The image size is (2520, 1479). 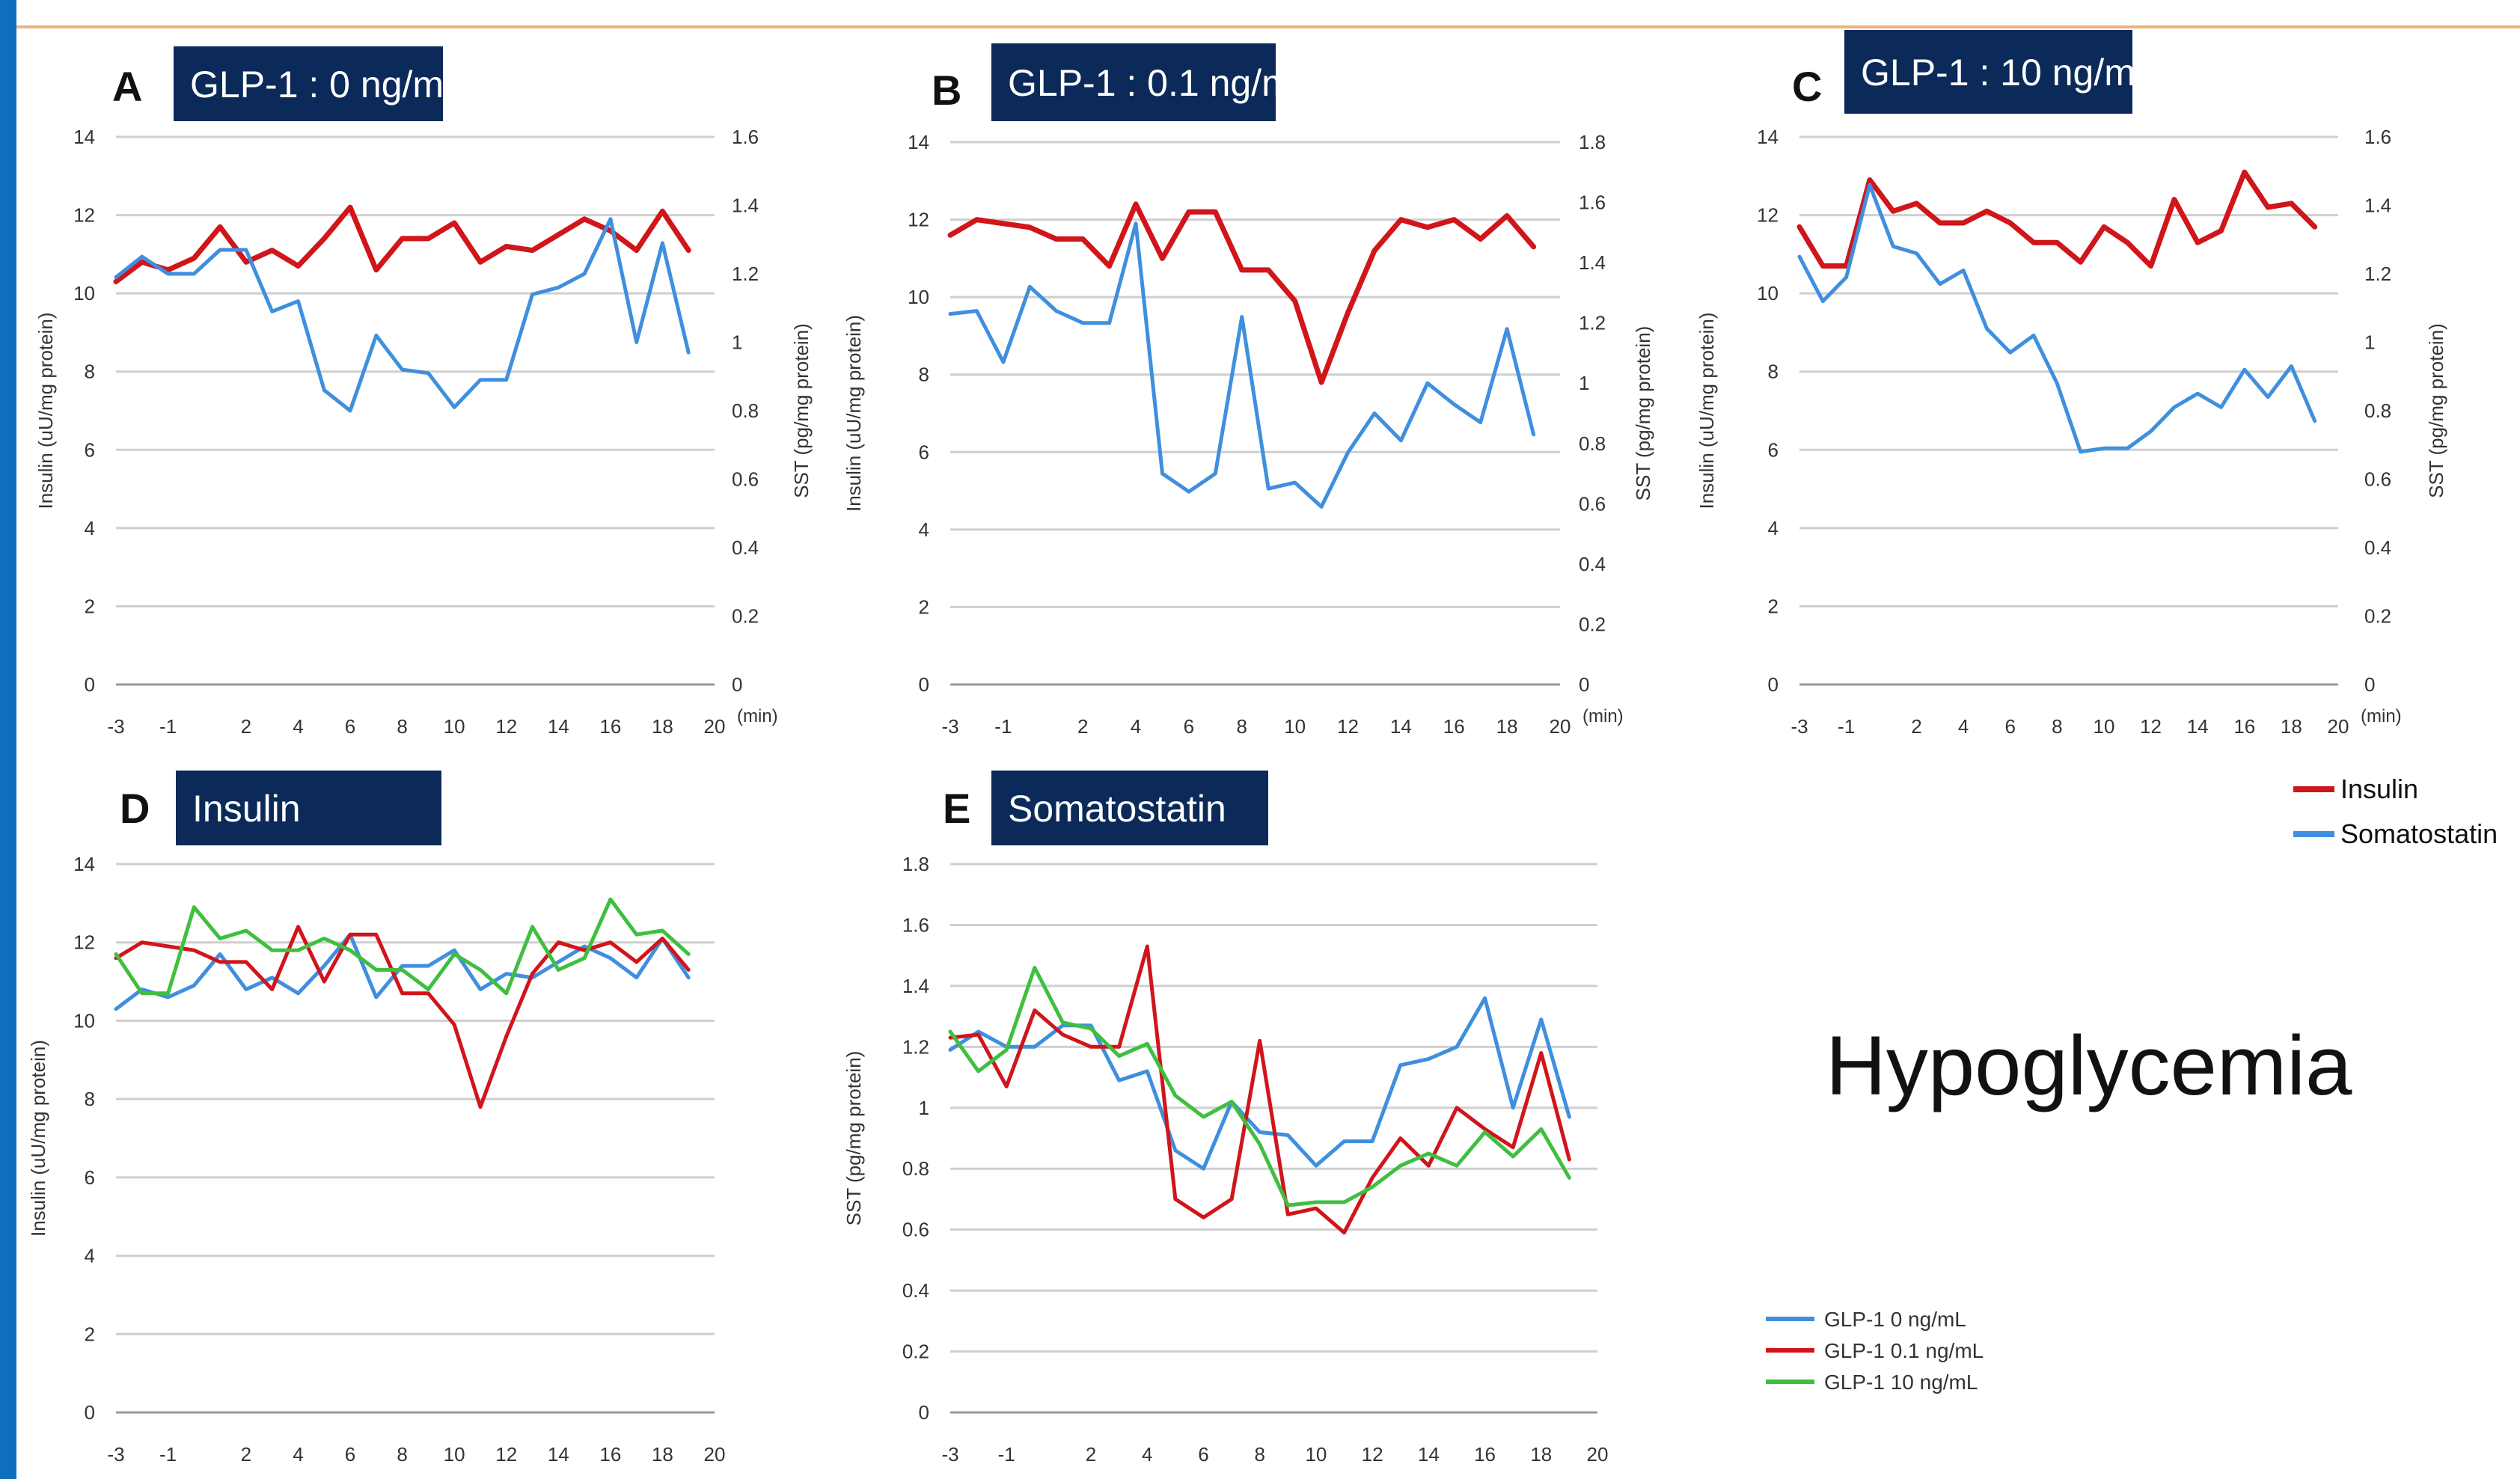 I want to click on panel-letter: C, so click(x=1807, y=86).